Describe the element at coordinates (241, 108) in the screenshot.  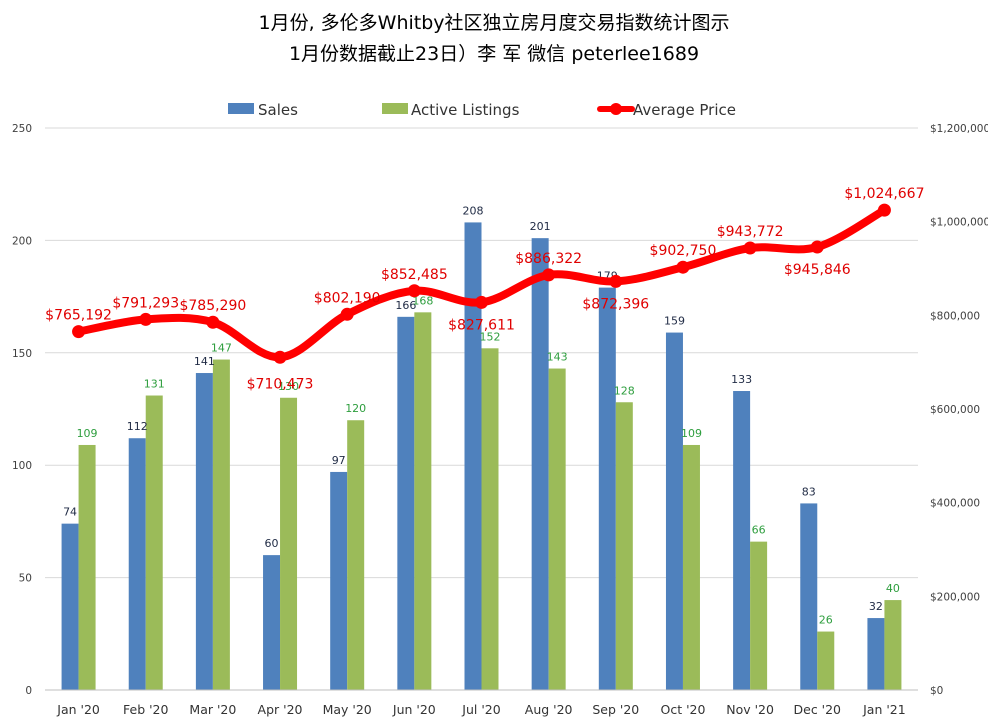
I see `legend-swatch-sales` at that location.